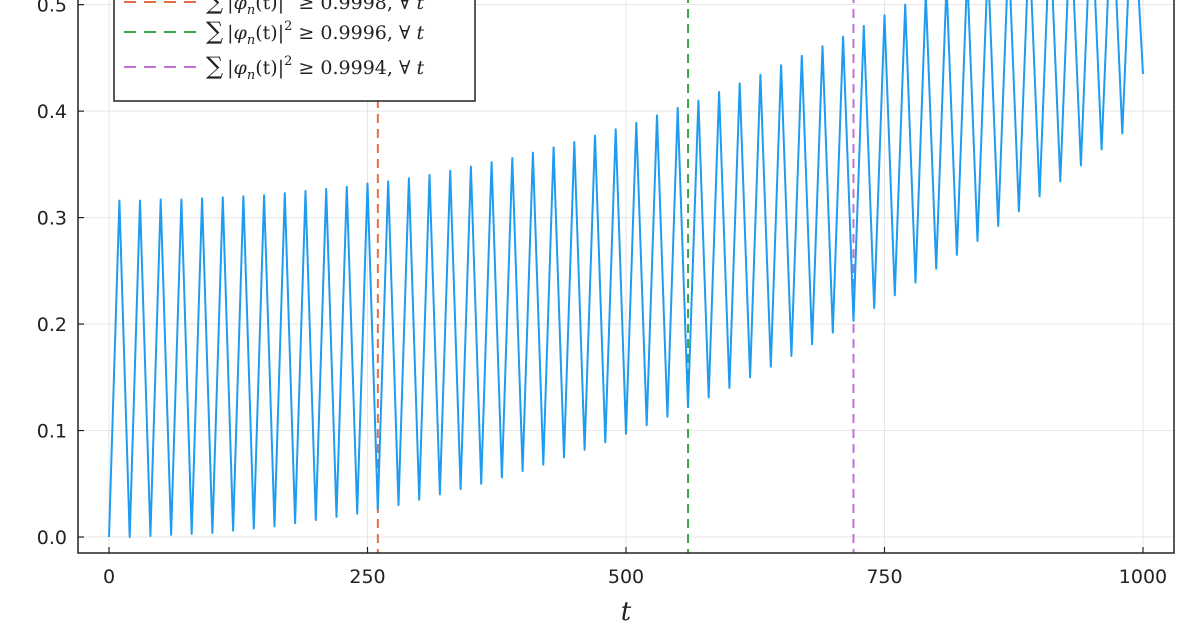 The image size is (1196, 642). Describe the element at coordinates (626, 612) in the screenshot. I see `x-axis-title: t` at that location.